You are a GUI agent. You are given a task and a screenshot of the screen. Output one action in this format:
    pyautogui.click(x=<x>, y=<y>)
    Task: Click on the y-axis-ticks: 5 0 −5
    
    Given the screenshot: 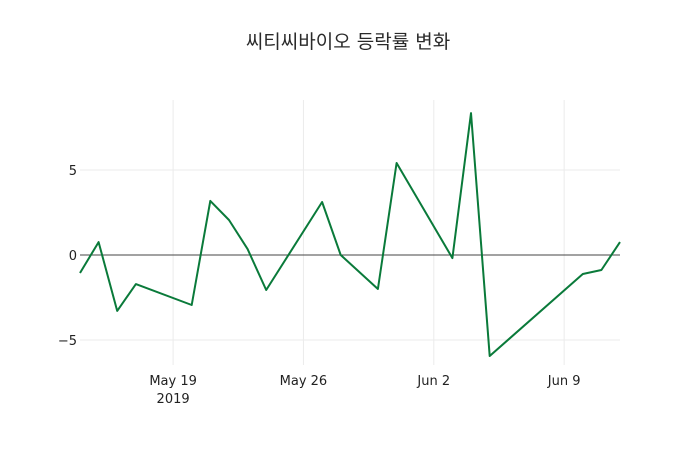 What is the action you would take?
    pyautogui.click(x=67, y=256)
    